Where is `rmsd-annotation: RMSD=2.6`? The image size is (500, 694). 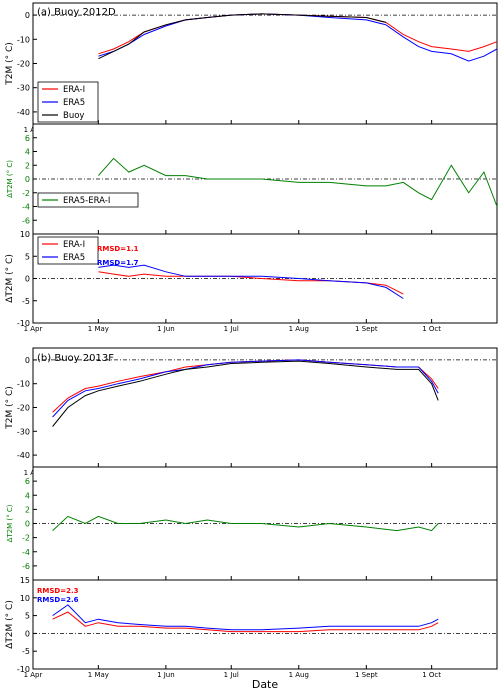 rmsd-annotation: RMSD=2.6 is located at coordinates (58, 600).